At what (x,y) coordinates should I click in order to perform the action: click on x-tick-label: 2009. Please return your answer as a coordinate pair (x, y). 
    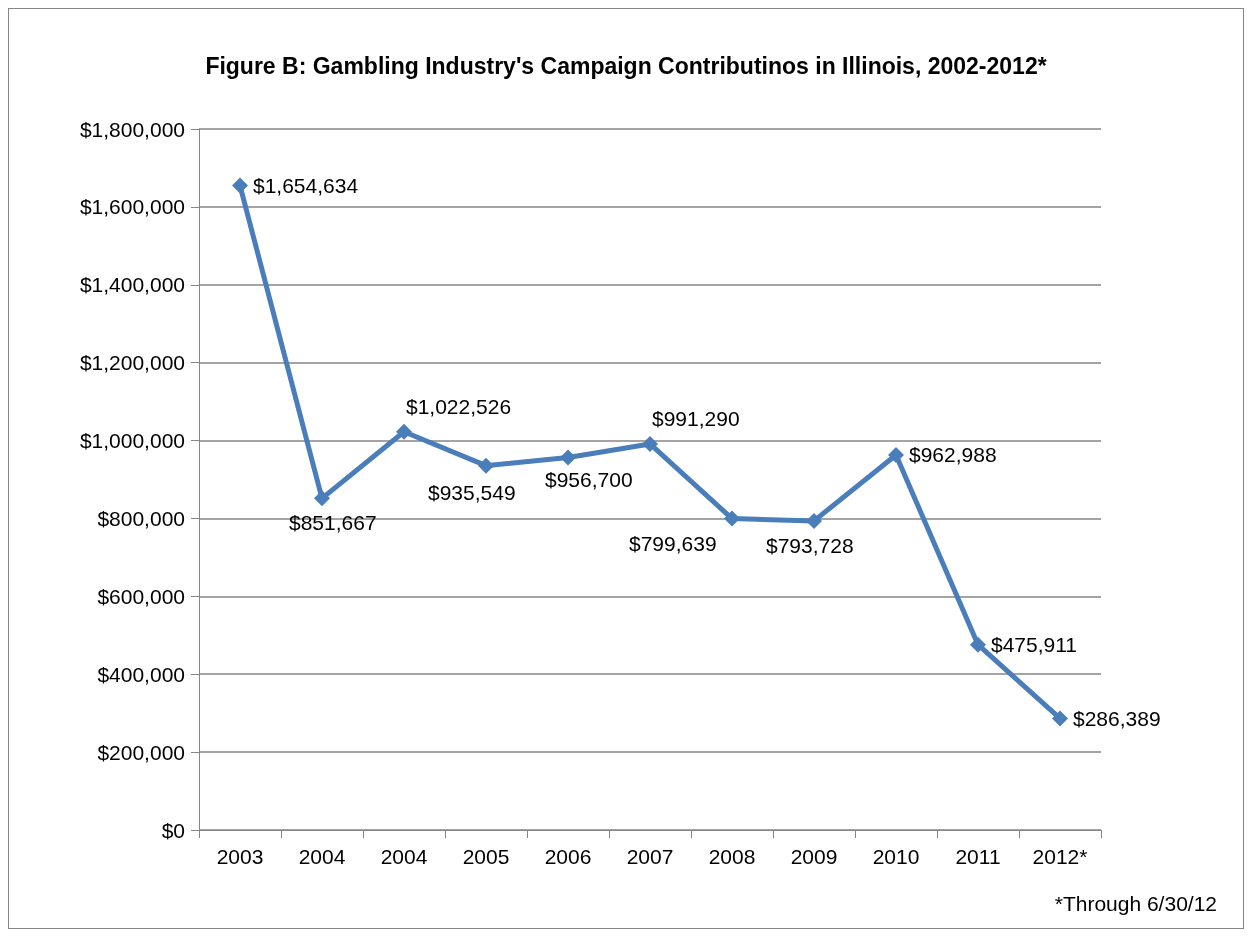
    Looking at the image, I should click on (814, 856).